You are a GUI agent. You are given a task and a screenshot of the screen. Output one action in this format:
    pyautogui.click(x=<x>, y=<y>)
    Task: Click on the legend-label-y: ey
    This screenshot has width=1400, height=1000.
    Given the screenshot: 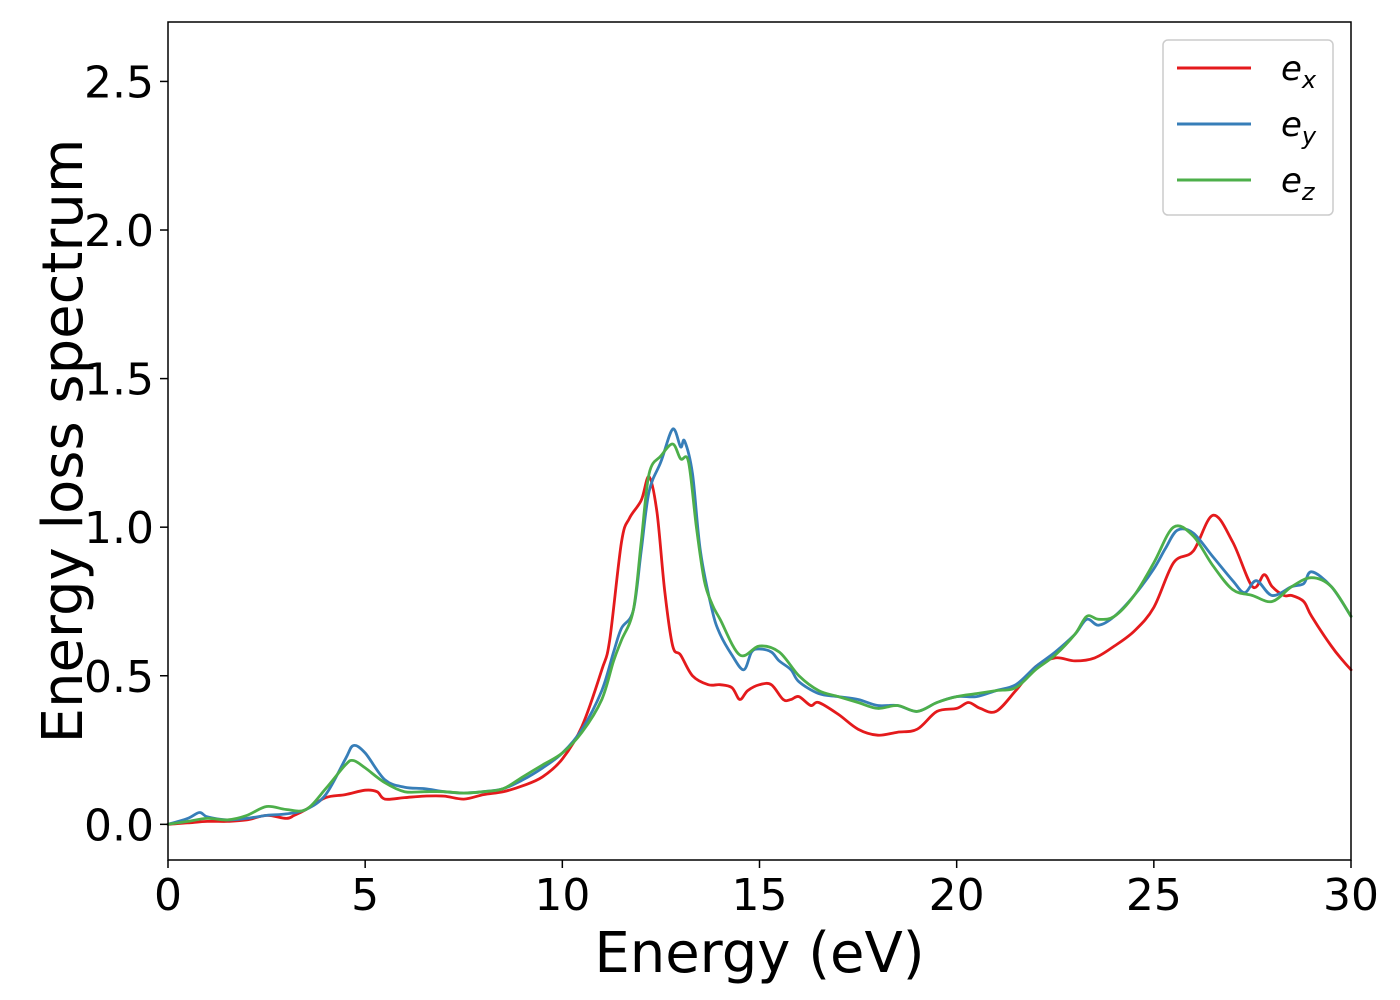 What is the action you would take?
    pyautogui.click(x=1299, y=127)
    